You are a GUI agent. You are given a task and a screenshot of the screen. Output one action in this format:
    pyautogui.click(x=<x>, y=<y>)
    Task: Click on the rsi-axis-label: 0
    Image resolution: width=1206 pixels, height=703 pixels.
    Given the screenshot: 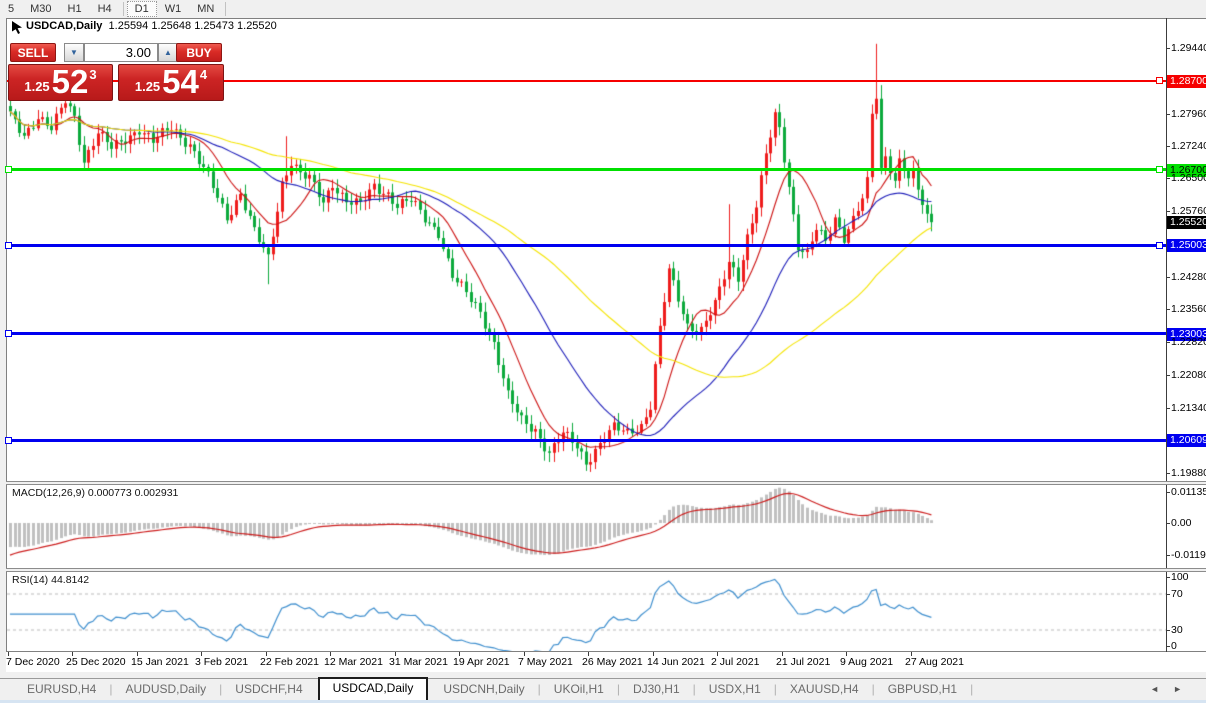 What is the action you would take?
    pyautogui.click(x=1174, y=646)
    